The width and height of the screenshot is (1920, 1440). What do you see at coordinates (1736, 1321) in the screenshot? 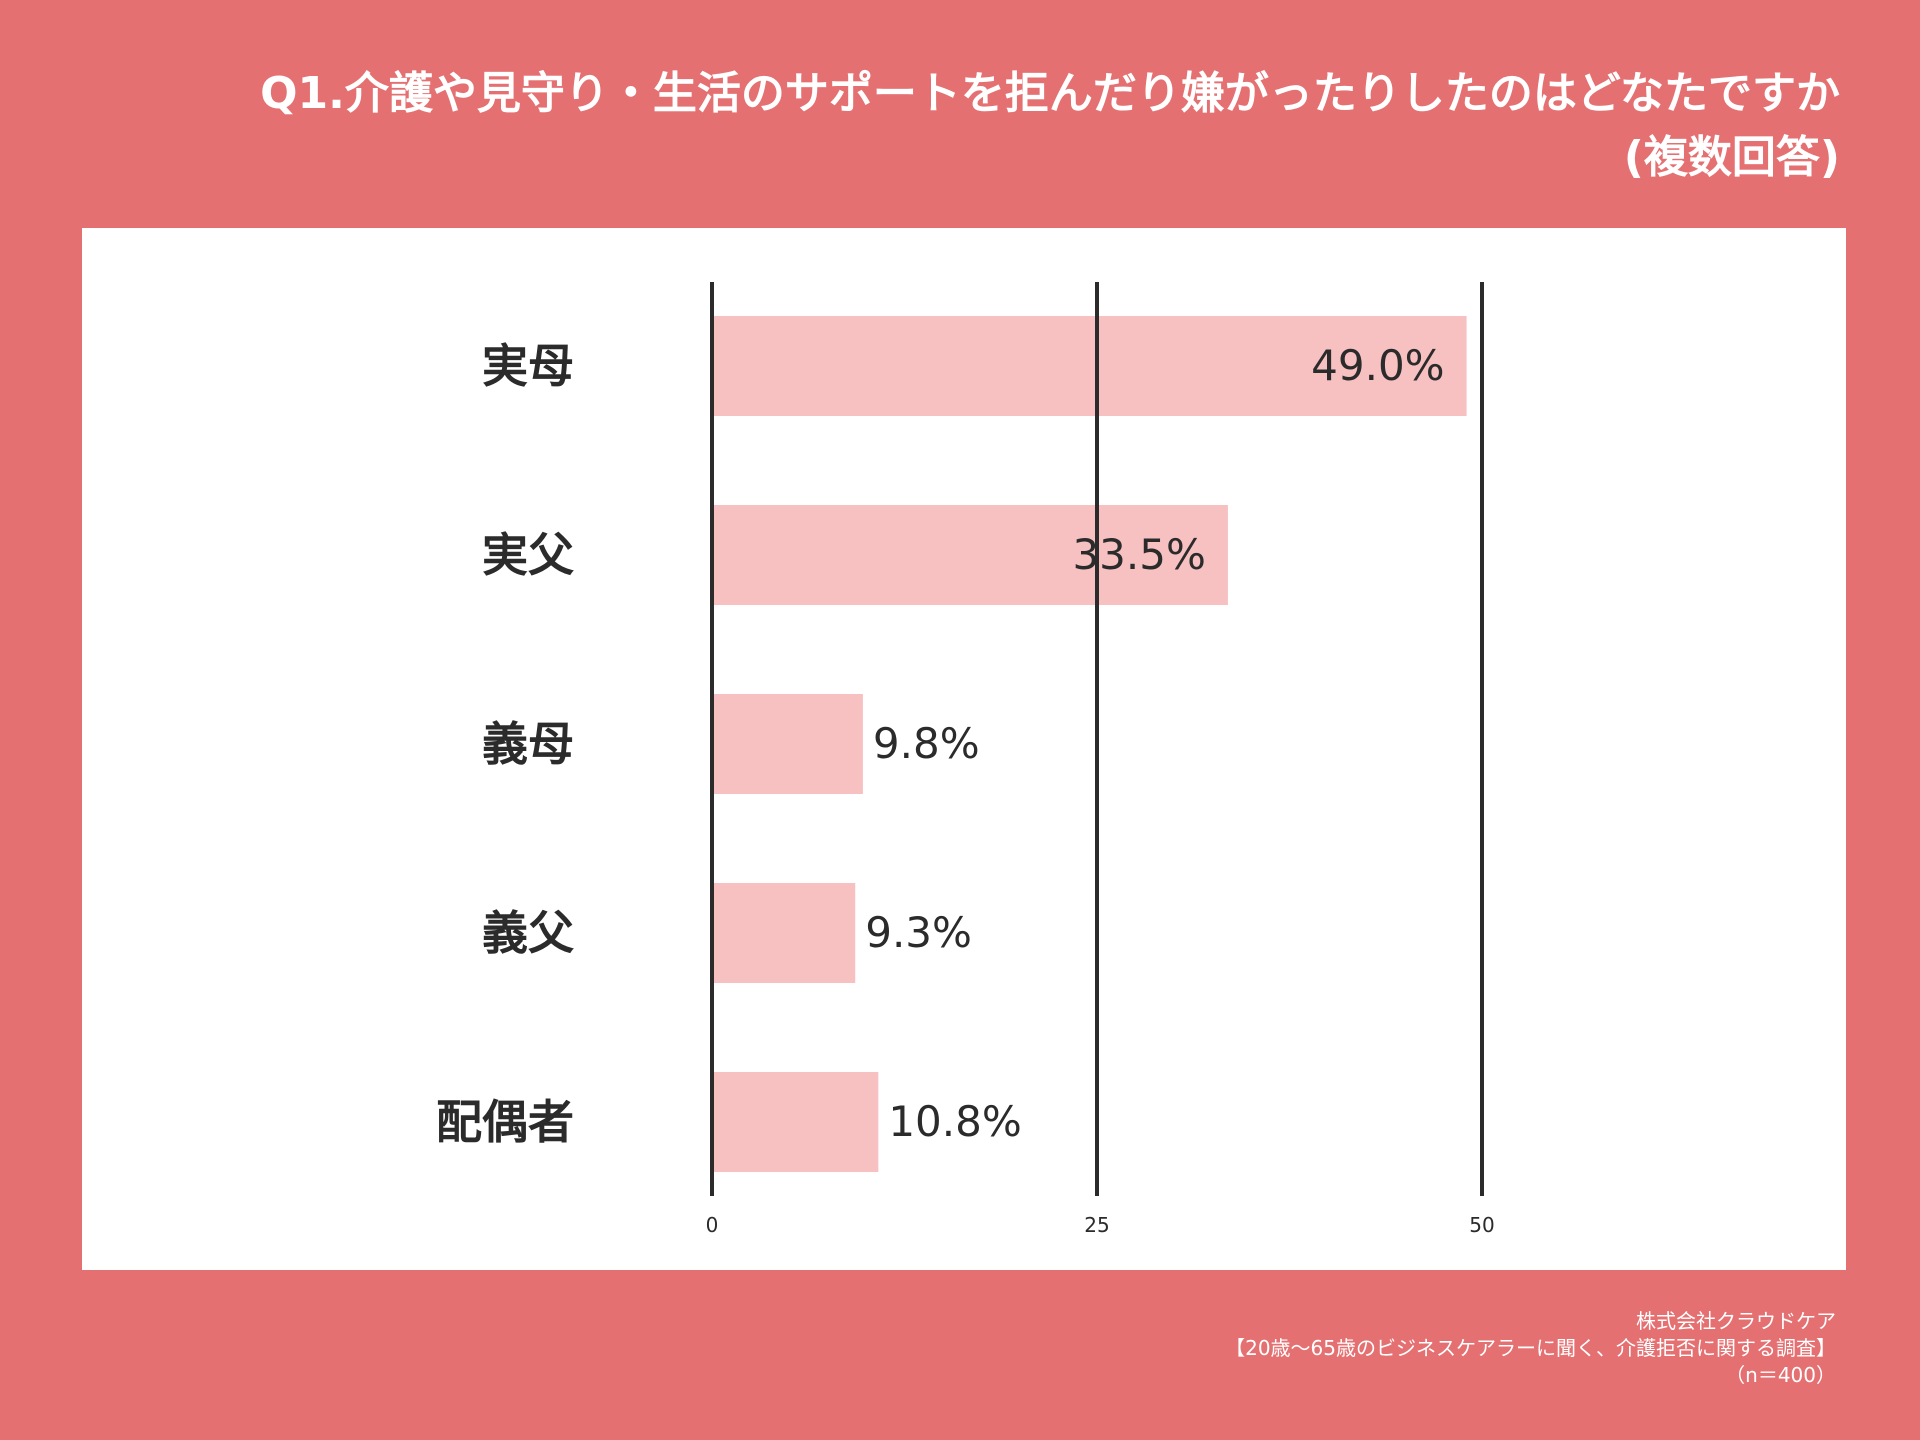
I see `credit-company: 株式会社クラウドケア` at bounding box center [1736, 1321].